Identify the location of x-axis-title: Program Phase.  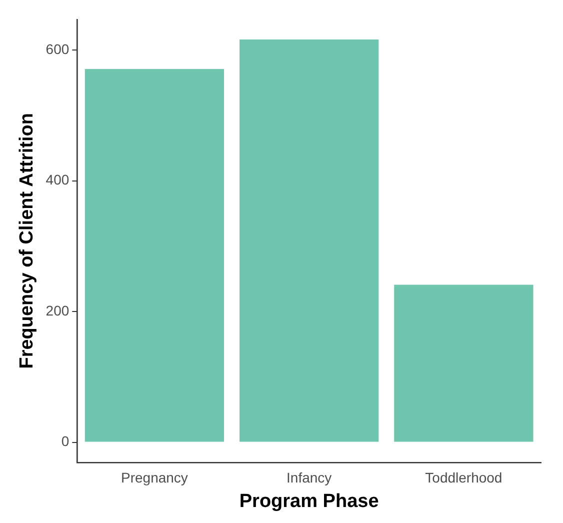
(309, 501).